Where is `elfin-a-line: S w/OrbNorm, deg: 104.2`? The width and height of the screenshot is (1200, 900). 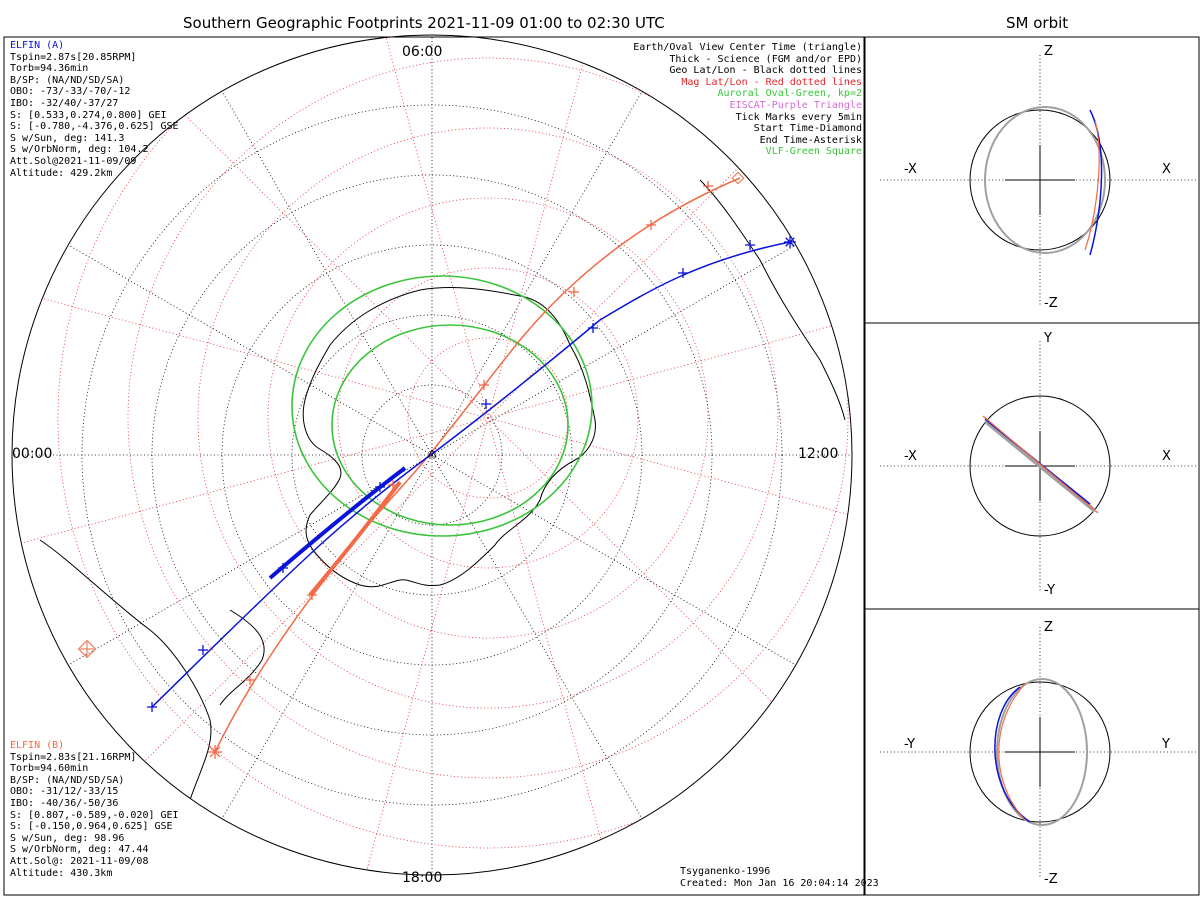 elfin-a-line: S w/OrbNorm, deg: 104.2 is located at coordinates (79, 150).